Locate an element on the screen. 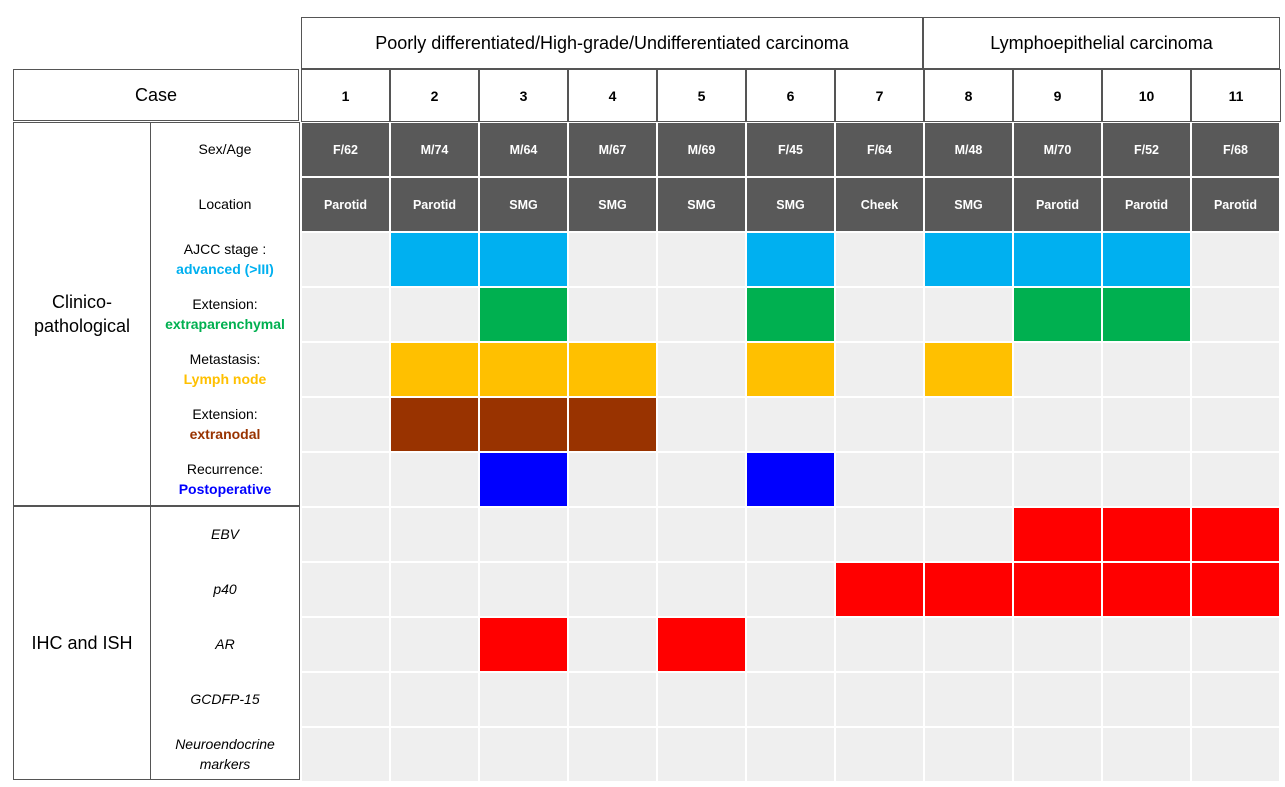 The height and width of the screenshot is (787, 1285). row-label-sub: Lymph node is located at coordinates (225, 378).